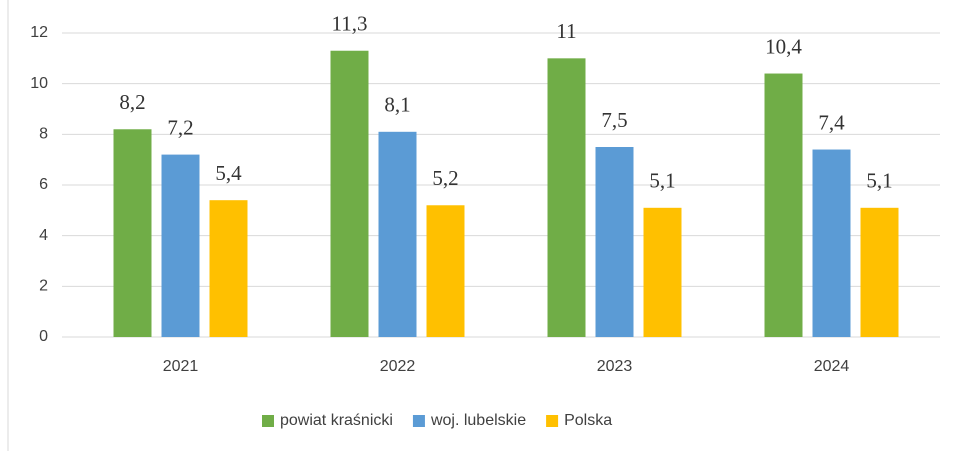 The image size is (956, 451). I want to click on x-tick-label: 2022, so click(398, 366).